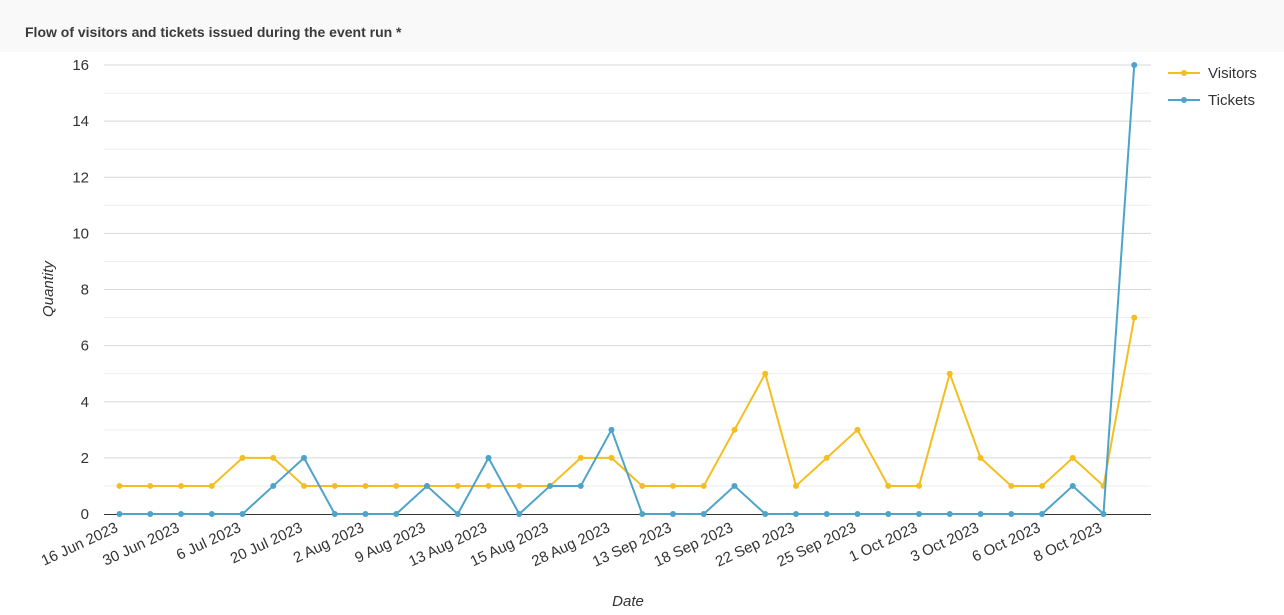  I want to click on x-tick-label: 6 Oct 2023, so click(1006, 542).